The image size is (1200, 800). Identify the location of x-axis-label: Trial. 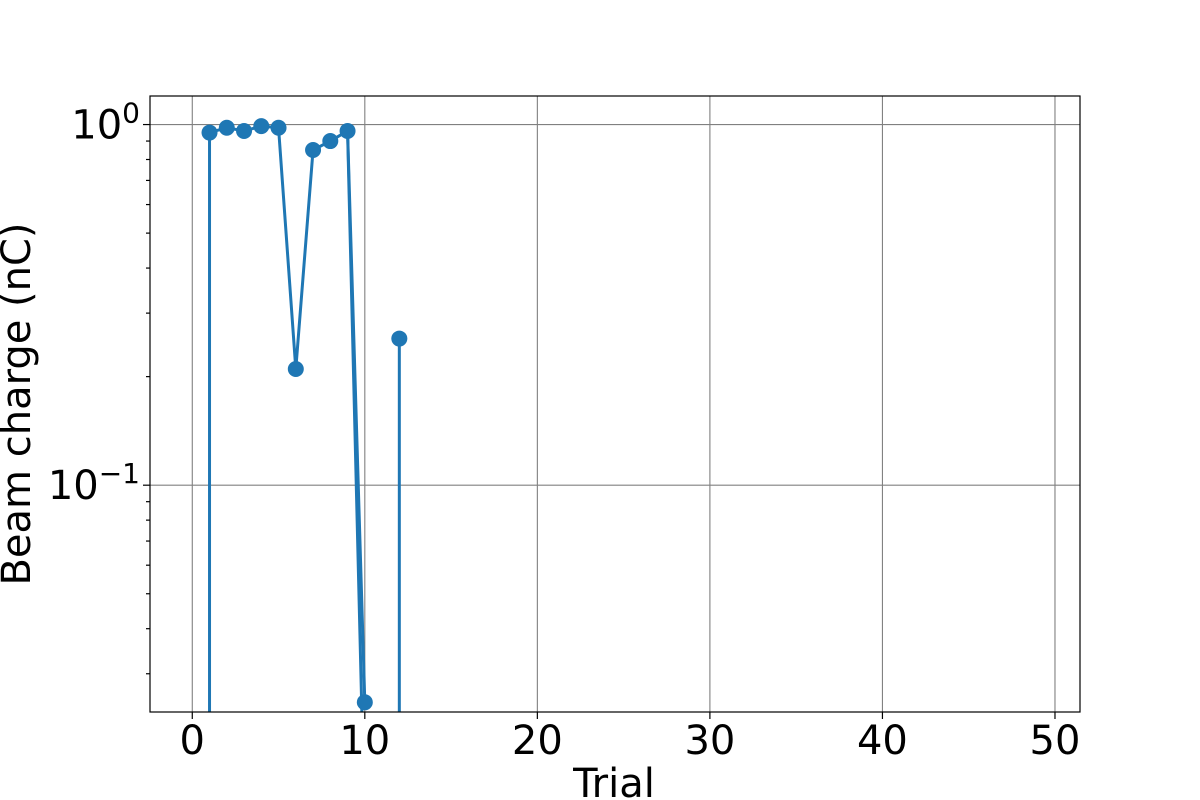
(613, 780).